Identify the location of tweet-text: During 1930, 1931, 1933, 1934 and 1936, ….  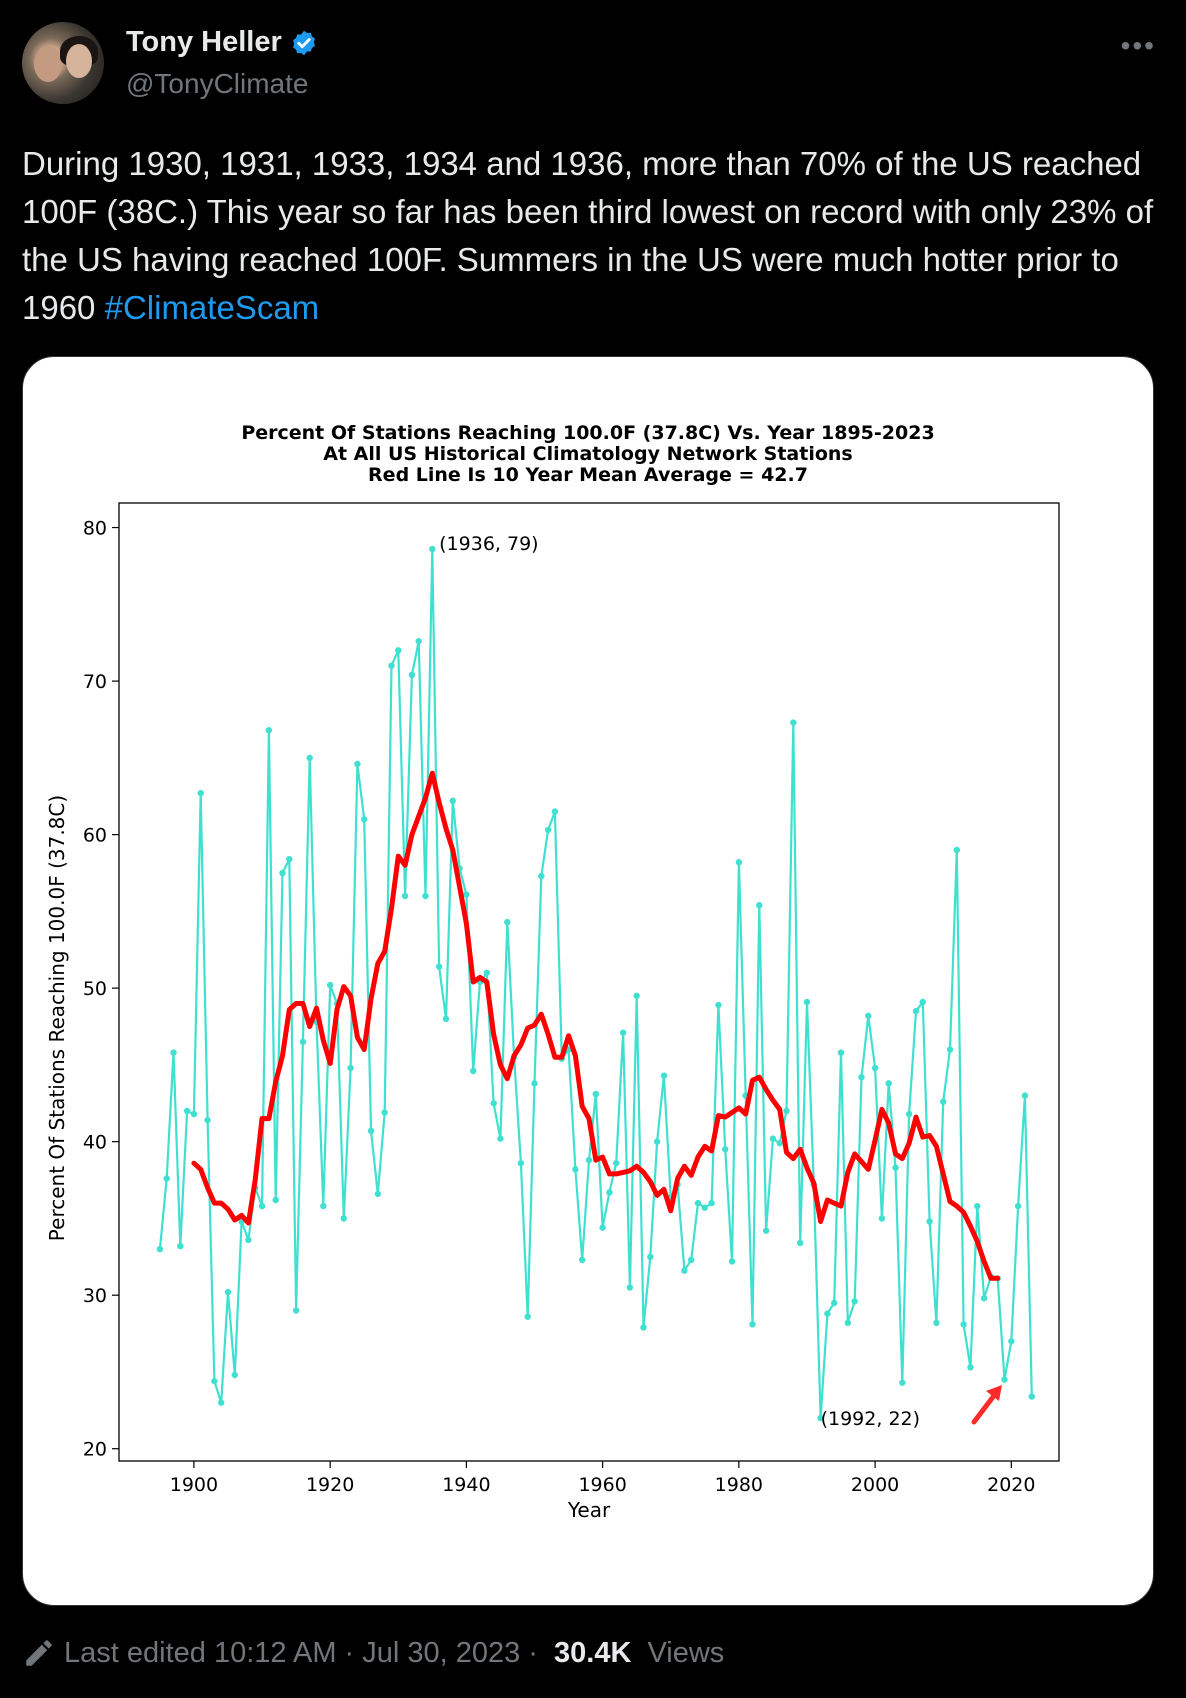
(592, 236).